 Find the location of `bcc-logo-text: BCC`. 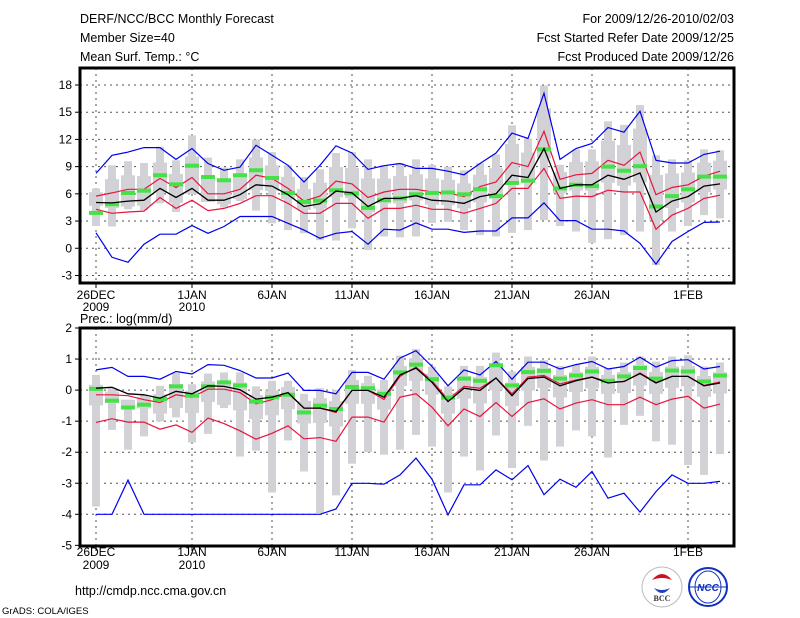

bcc-logo-text: BCC is located at coordinates (662, 598).